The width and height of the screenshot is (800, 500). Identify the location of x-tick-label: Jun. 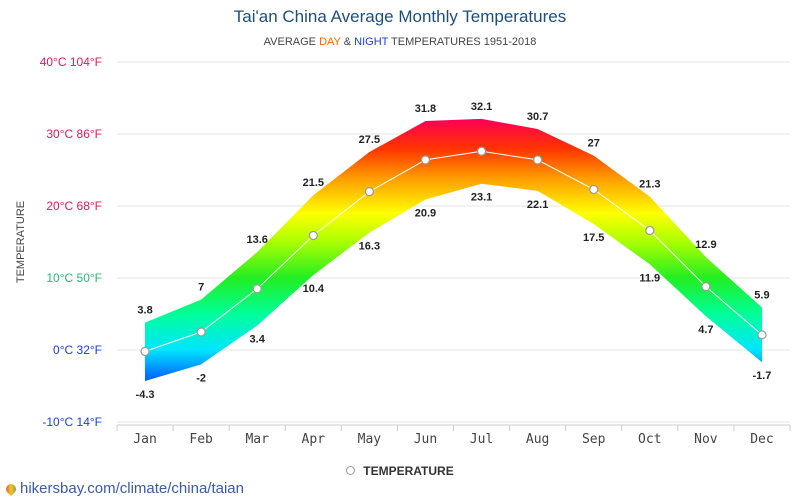
(425, 439).